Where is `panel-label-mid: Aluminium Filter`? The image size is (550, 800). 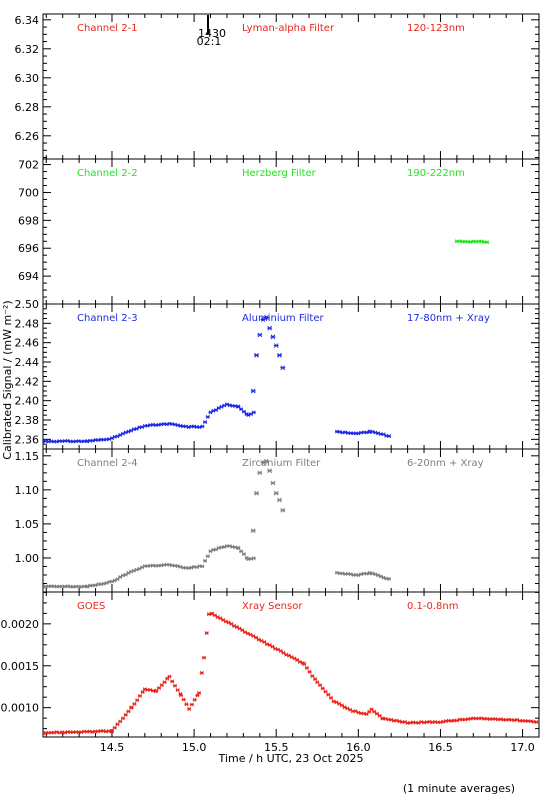 panel-label-mid: Aluminium Filter is located at coordinates (283, 318).